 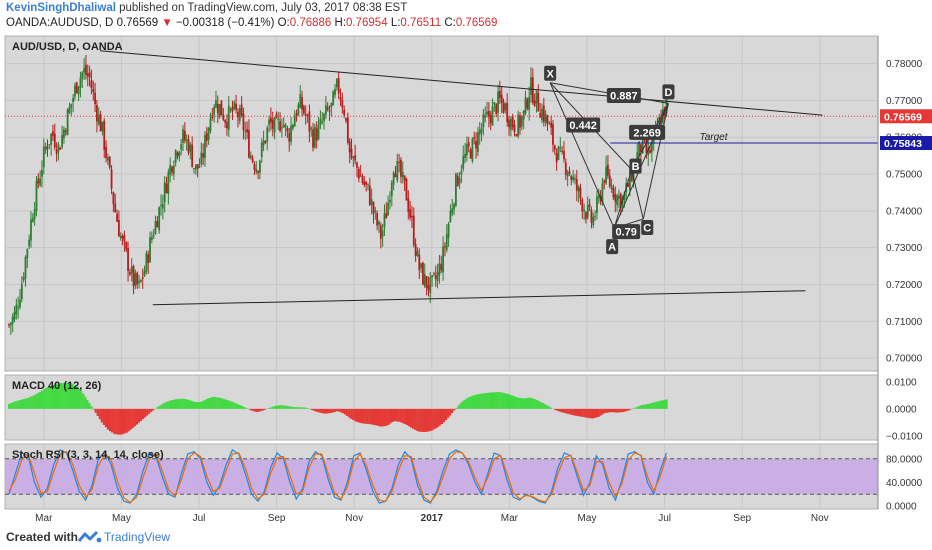 What do you see at coordinates (367, 23) in the screenshot?
I see `high-value: 0.76954` at bounding box center [367, 23].